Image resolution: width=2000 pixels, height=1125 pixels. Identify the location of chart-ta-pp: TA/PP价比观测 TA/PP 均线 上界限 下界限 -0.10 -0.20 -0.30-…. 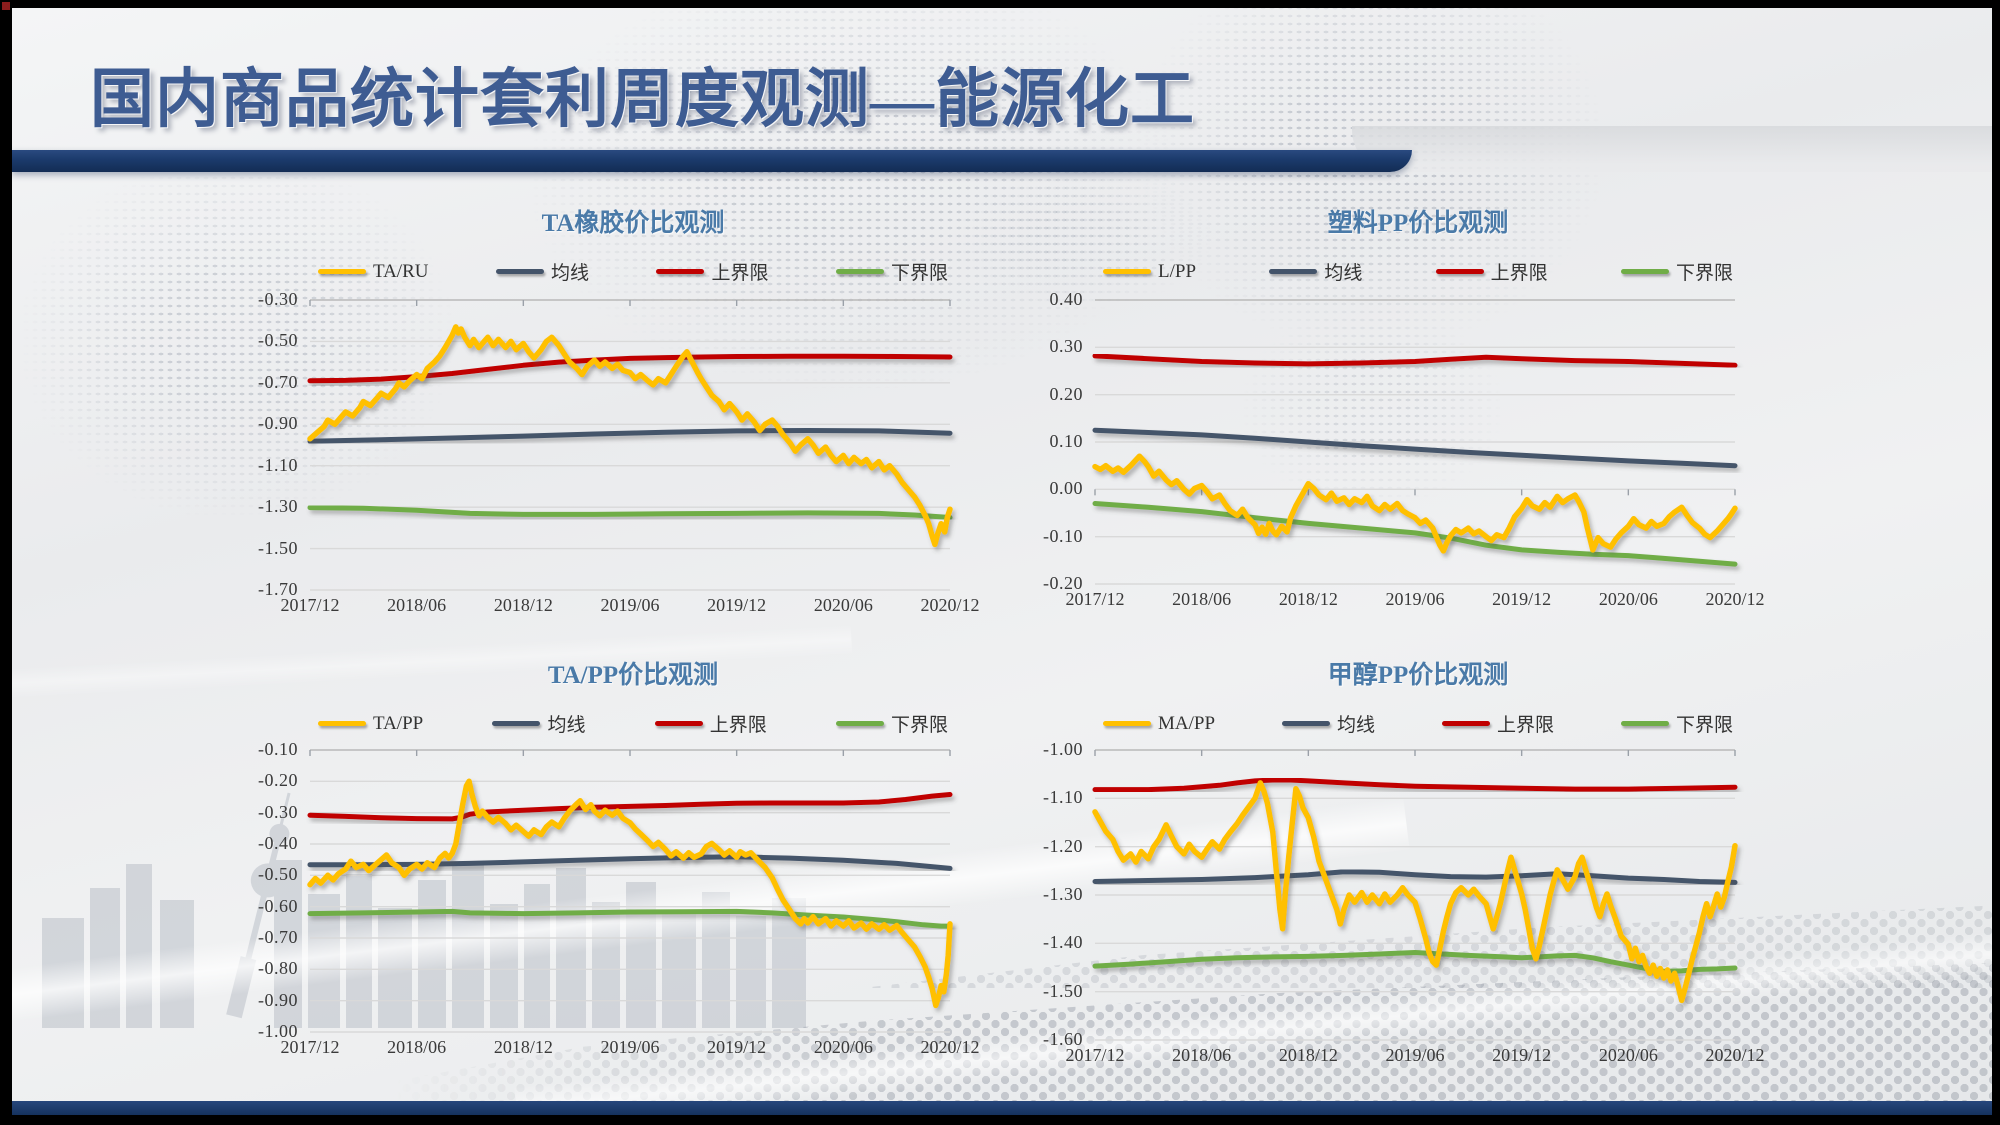
(602, 860).